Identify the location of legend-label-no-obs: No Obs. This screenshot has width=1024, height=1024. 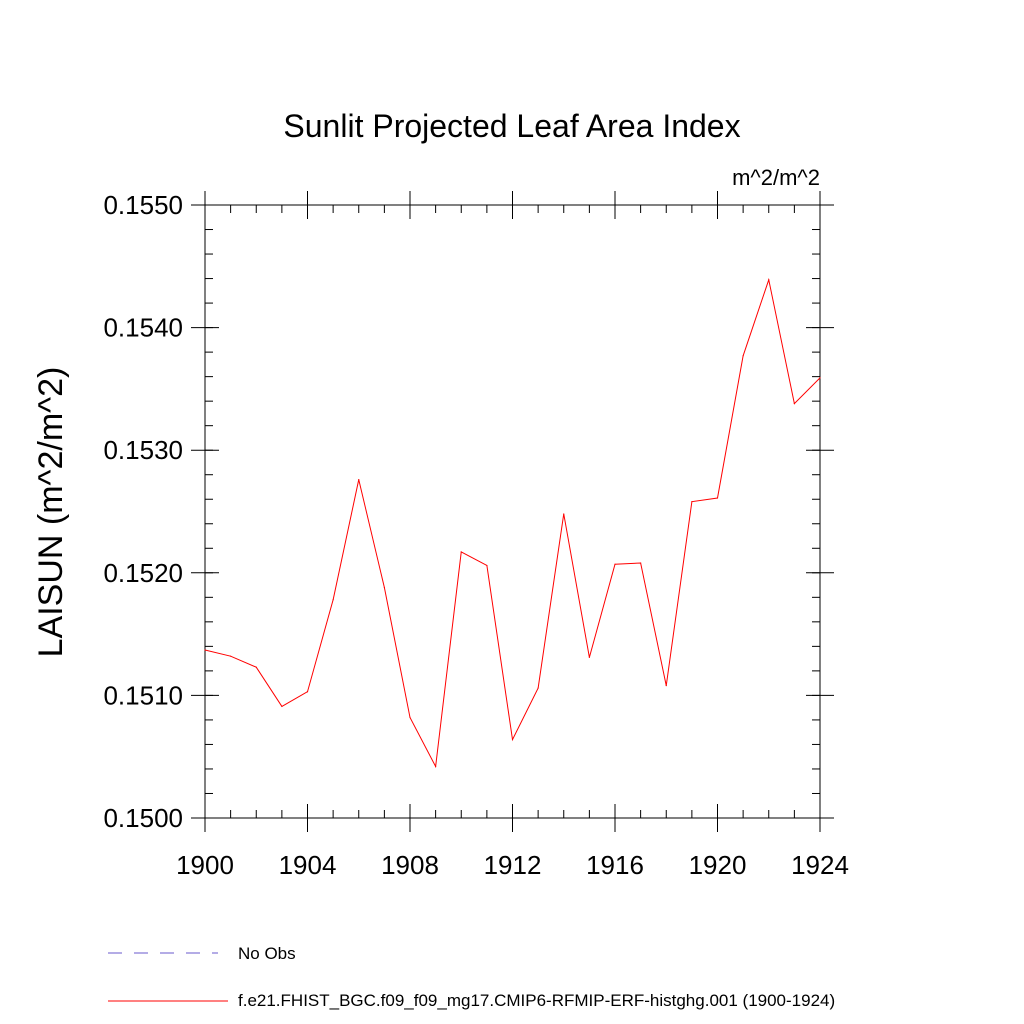
(267, 953).